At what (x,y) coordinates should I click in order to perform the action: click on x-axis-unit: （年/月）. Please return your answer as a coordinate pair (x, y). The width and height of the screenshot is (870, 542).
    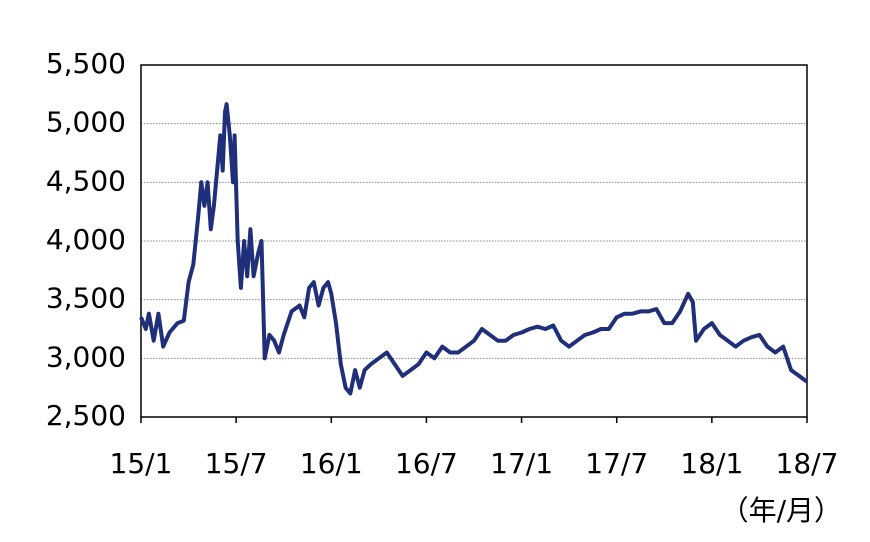
    Looking at the image, I should click on (781, 510).